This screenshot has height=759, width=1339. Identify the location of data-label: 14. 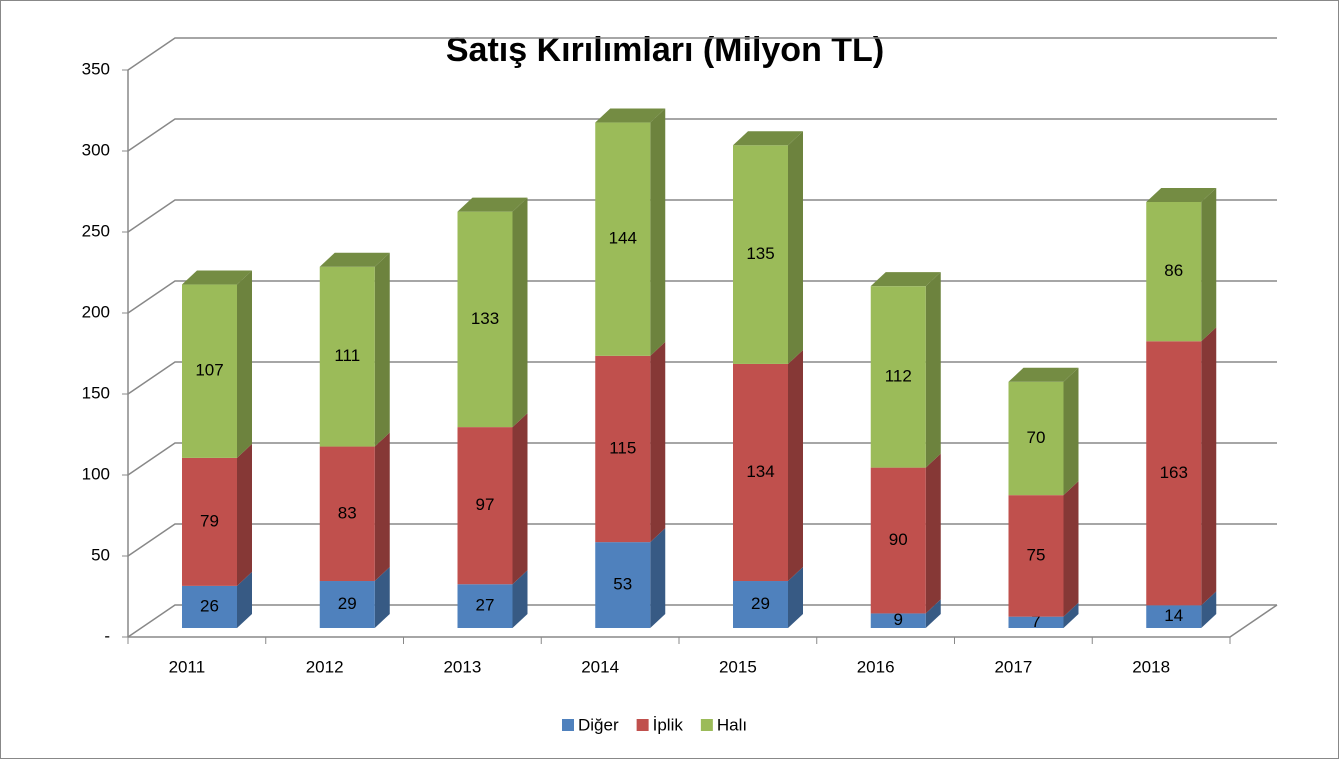
(1173, 615).